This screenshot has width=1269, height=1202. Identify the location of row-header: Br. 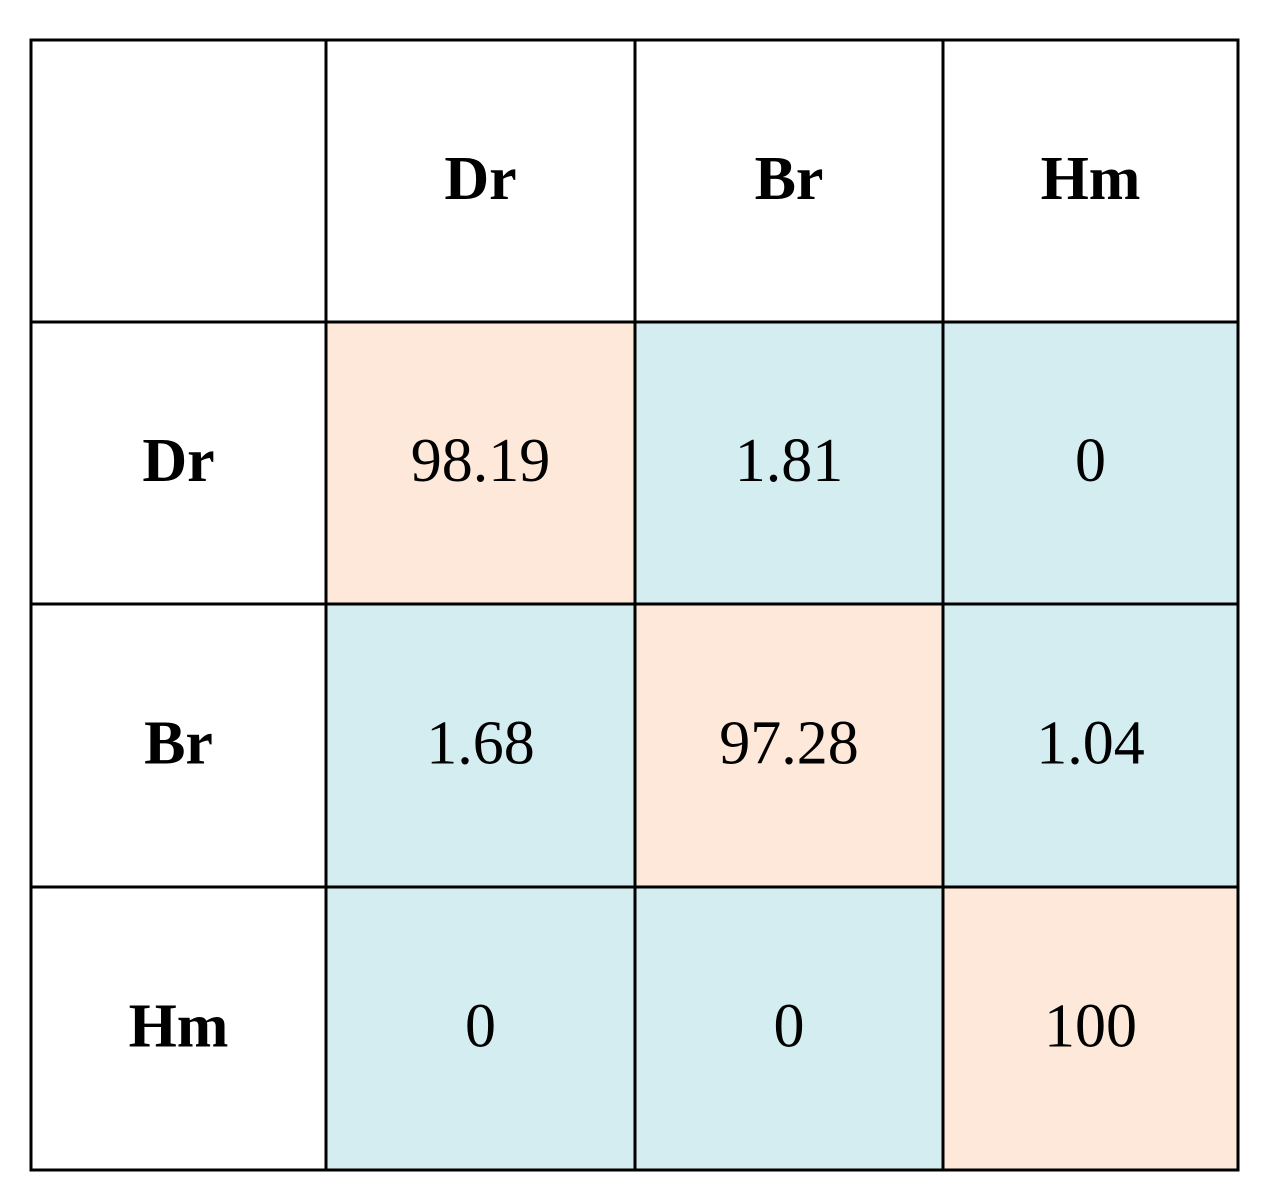
(178, 744).